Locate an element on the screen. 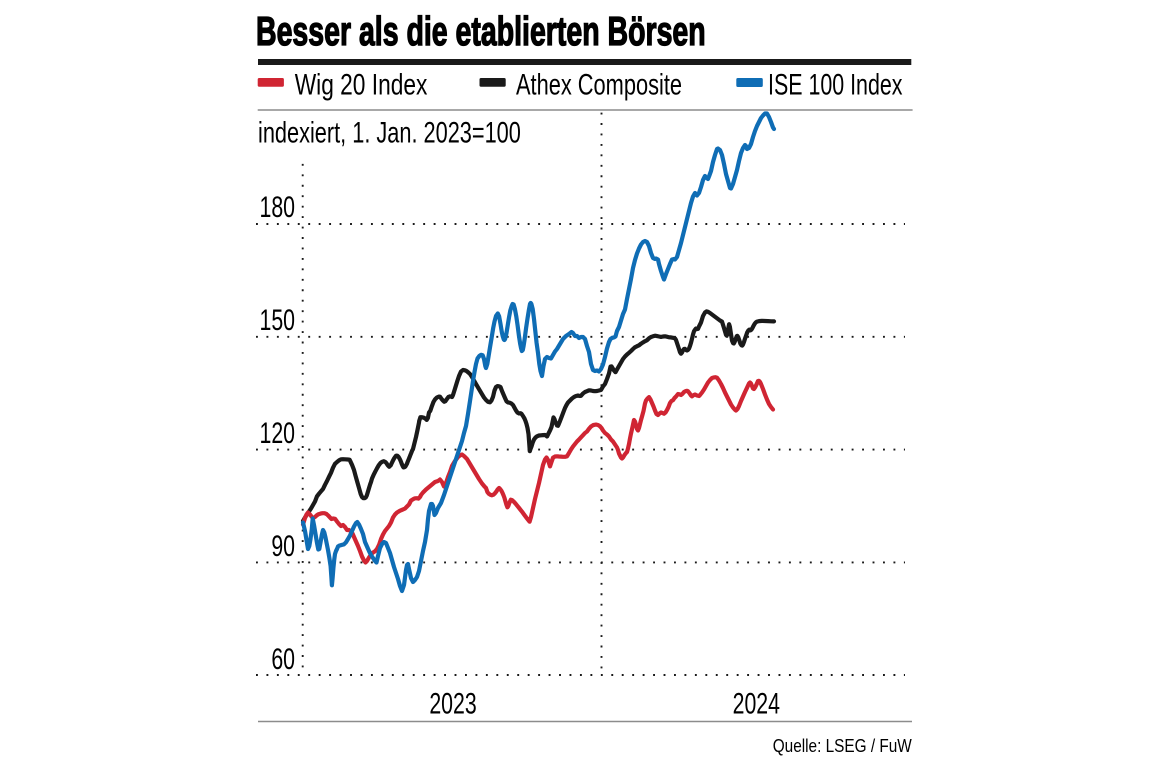 This screenshot has height=759, width=1170. svg-text: Quelle: LSEG / FuW is located at coordinates (842, 746).